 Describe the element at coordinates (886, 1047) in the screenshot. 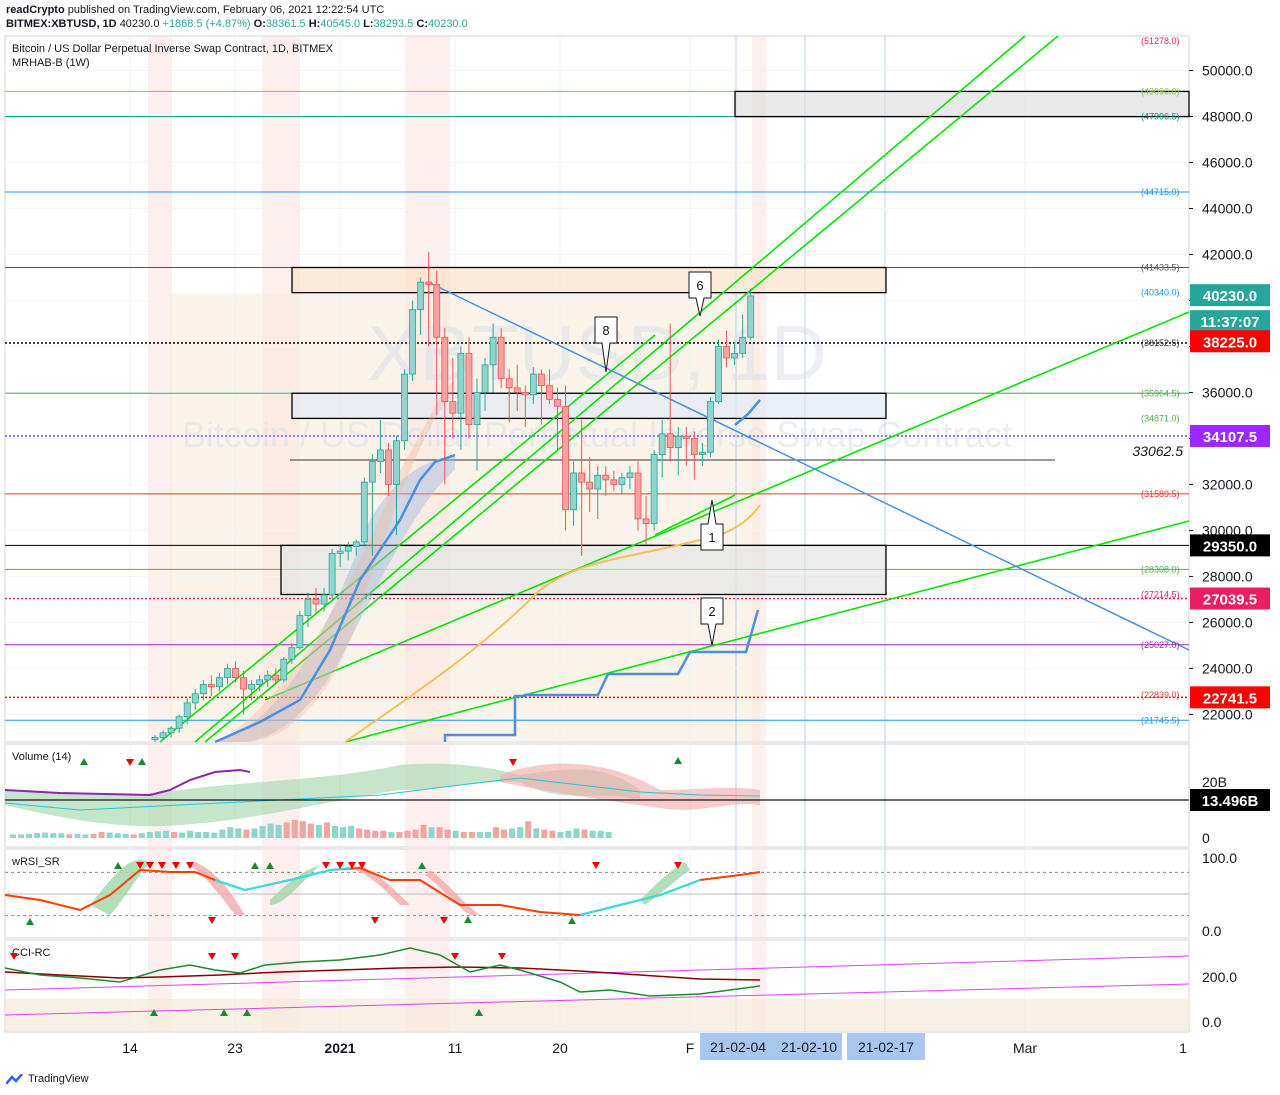

I see `date-marker-label: 21-02-17` at that location.